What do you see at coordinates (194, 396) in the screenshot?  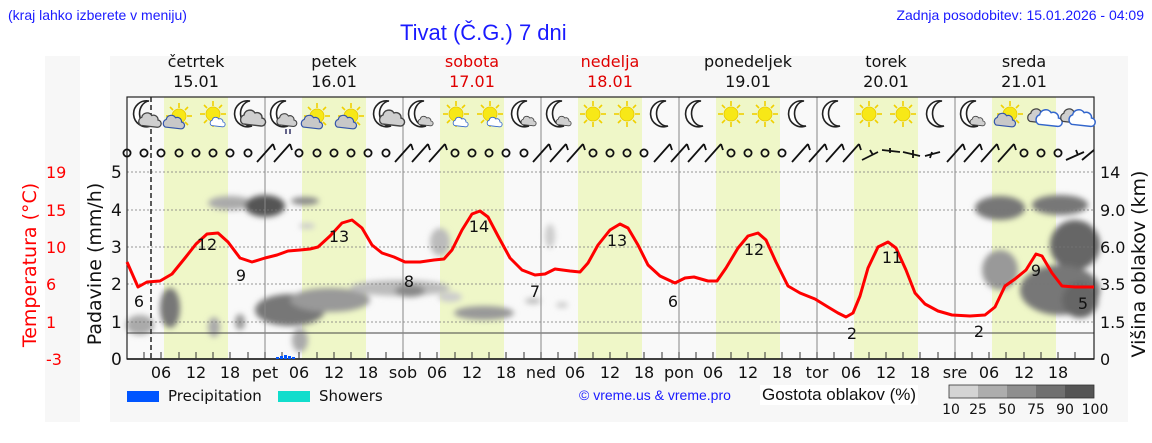 I see `legend-precipitation: Precipitation` at bounding box center [194, 396].